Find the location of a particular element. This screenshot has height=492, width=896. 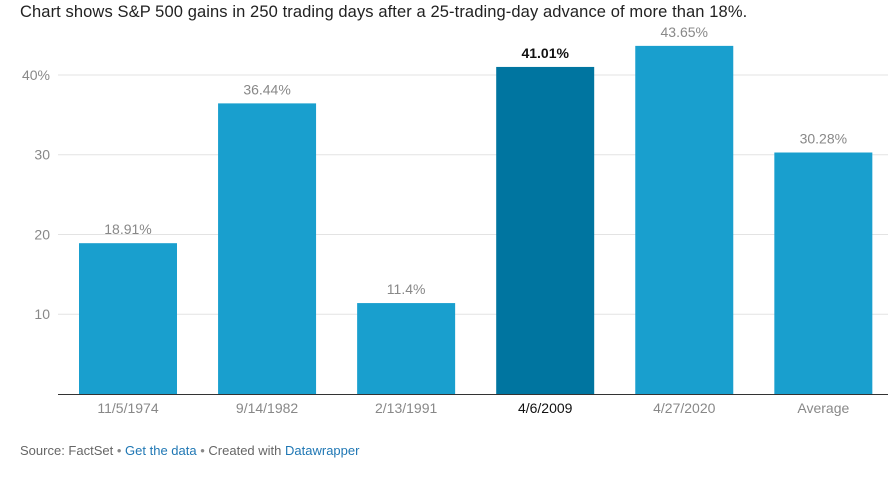

data-label: 11.4% is located at coordinates (406, 289).